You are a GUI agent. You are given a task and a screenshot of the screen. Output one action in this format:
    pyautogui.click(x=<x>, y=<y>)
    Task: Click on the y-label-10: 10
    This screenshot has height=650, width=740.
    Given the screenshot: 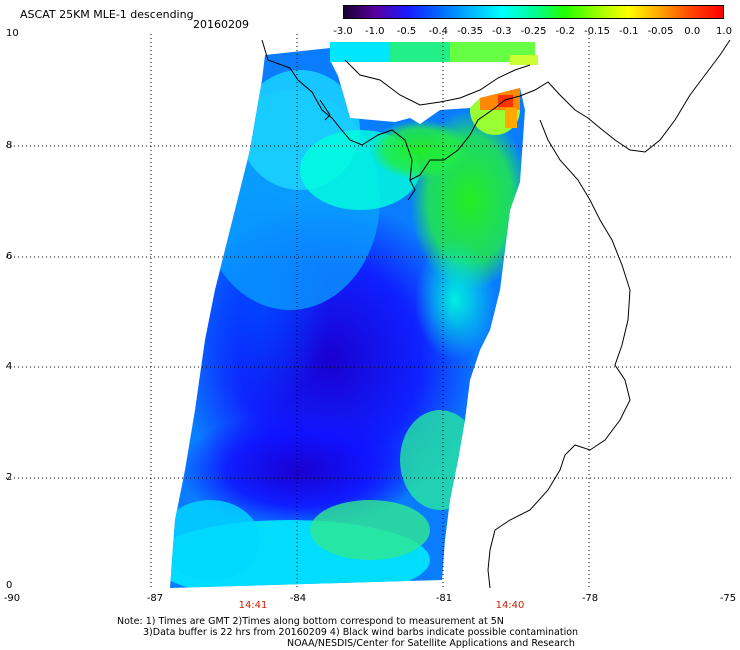 What is the action you would take?
    pyautogui.click(x=12, y=33)
    